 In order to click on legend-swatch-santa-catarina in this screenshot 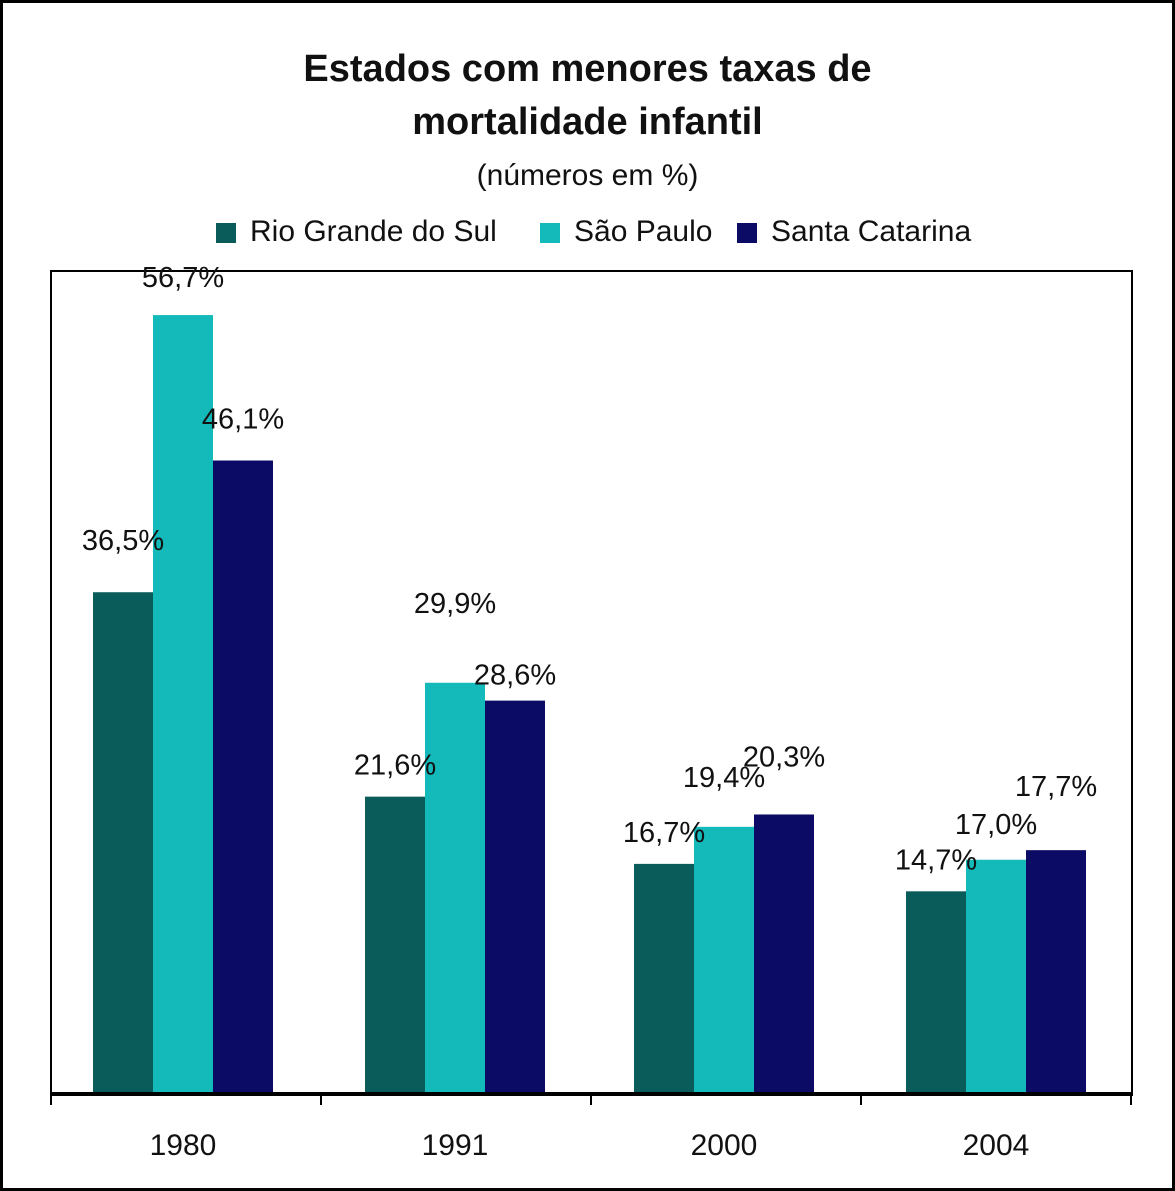, I will do `click(747, 233)`.